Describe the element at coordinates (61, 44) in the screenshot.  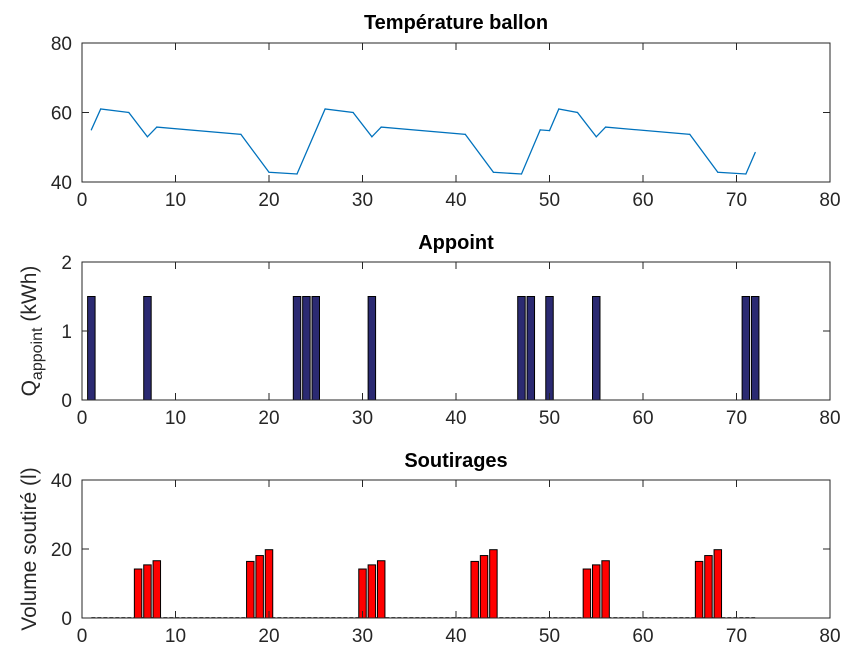
I see `y-tick-label: 80` at that location.